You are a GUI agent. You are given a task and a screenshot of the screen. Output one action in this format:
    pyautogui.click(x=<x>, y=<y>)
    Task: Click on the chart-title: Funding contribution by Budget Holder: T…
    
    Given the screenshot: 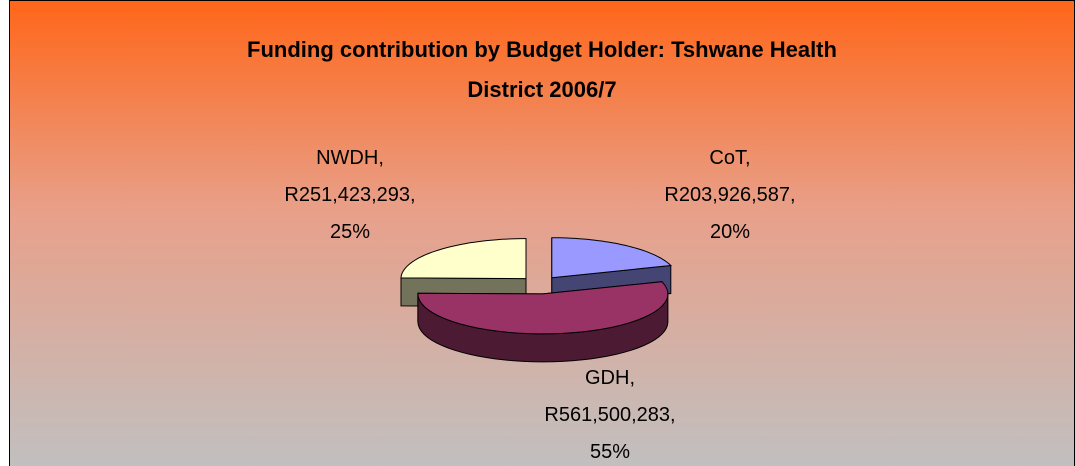 What is the action you would take?
    pyautogui.click(x=542, y=69)
    